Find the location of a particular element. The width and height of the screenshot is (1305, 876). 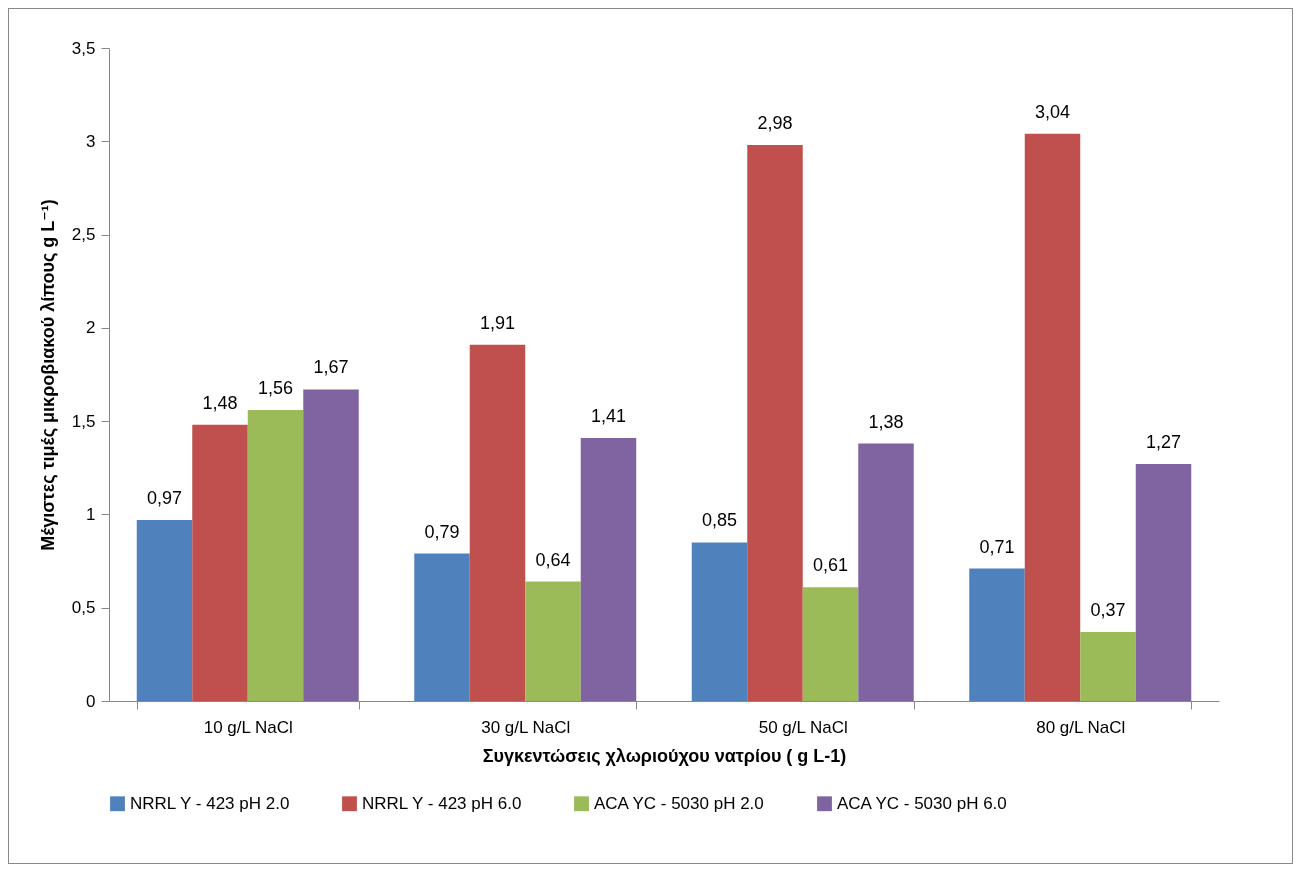

data-label: 1,27 is located at coordinates (1163, 442).